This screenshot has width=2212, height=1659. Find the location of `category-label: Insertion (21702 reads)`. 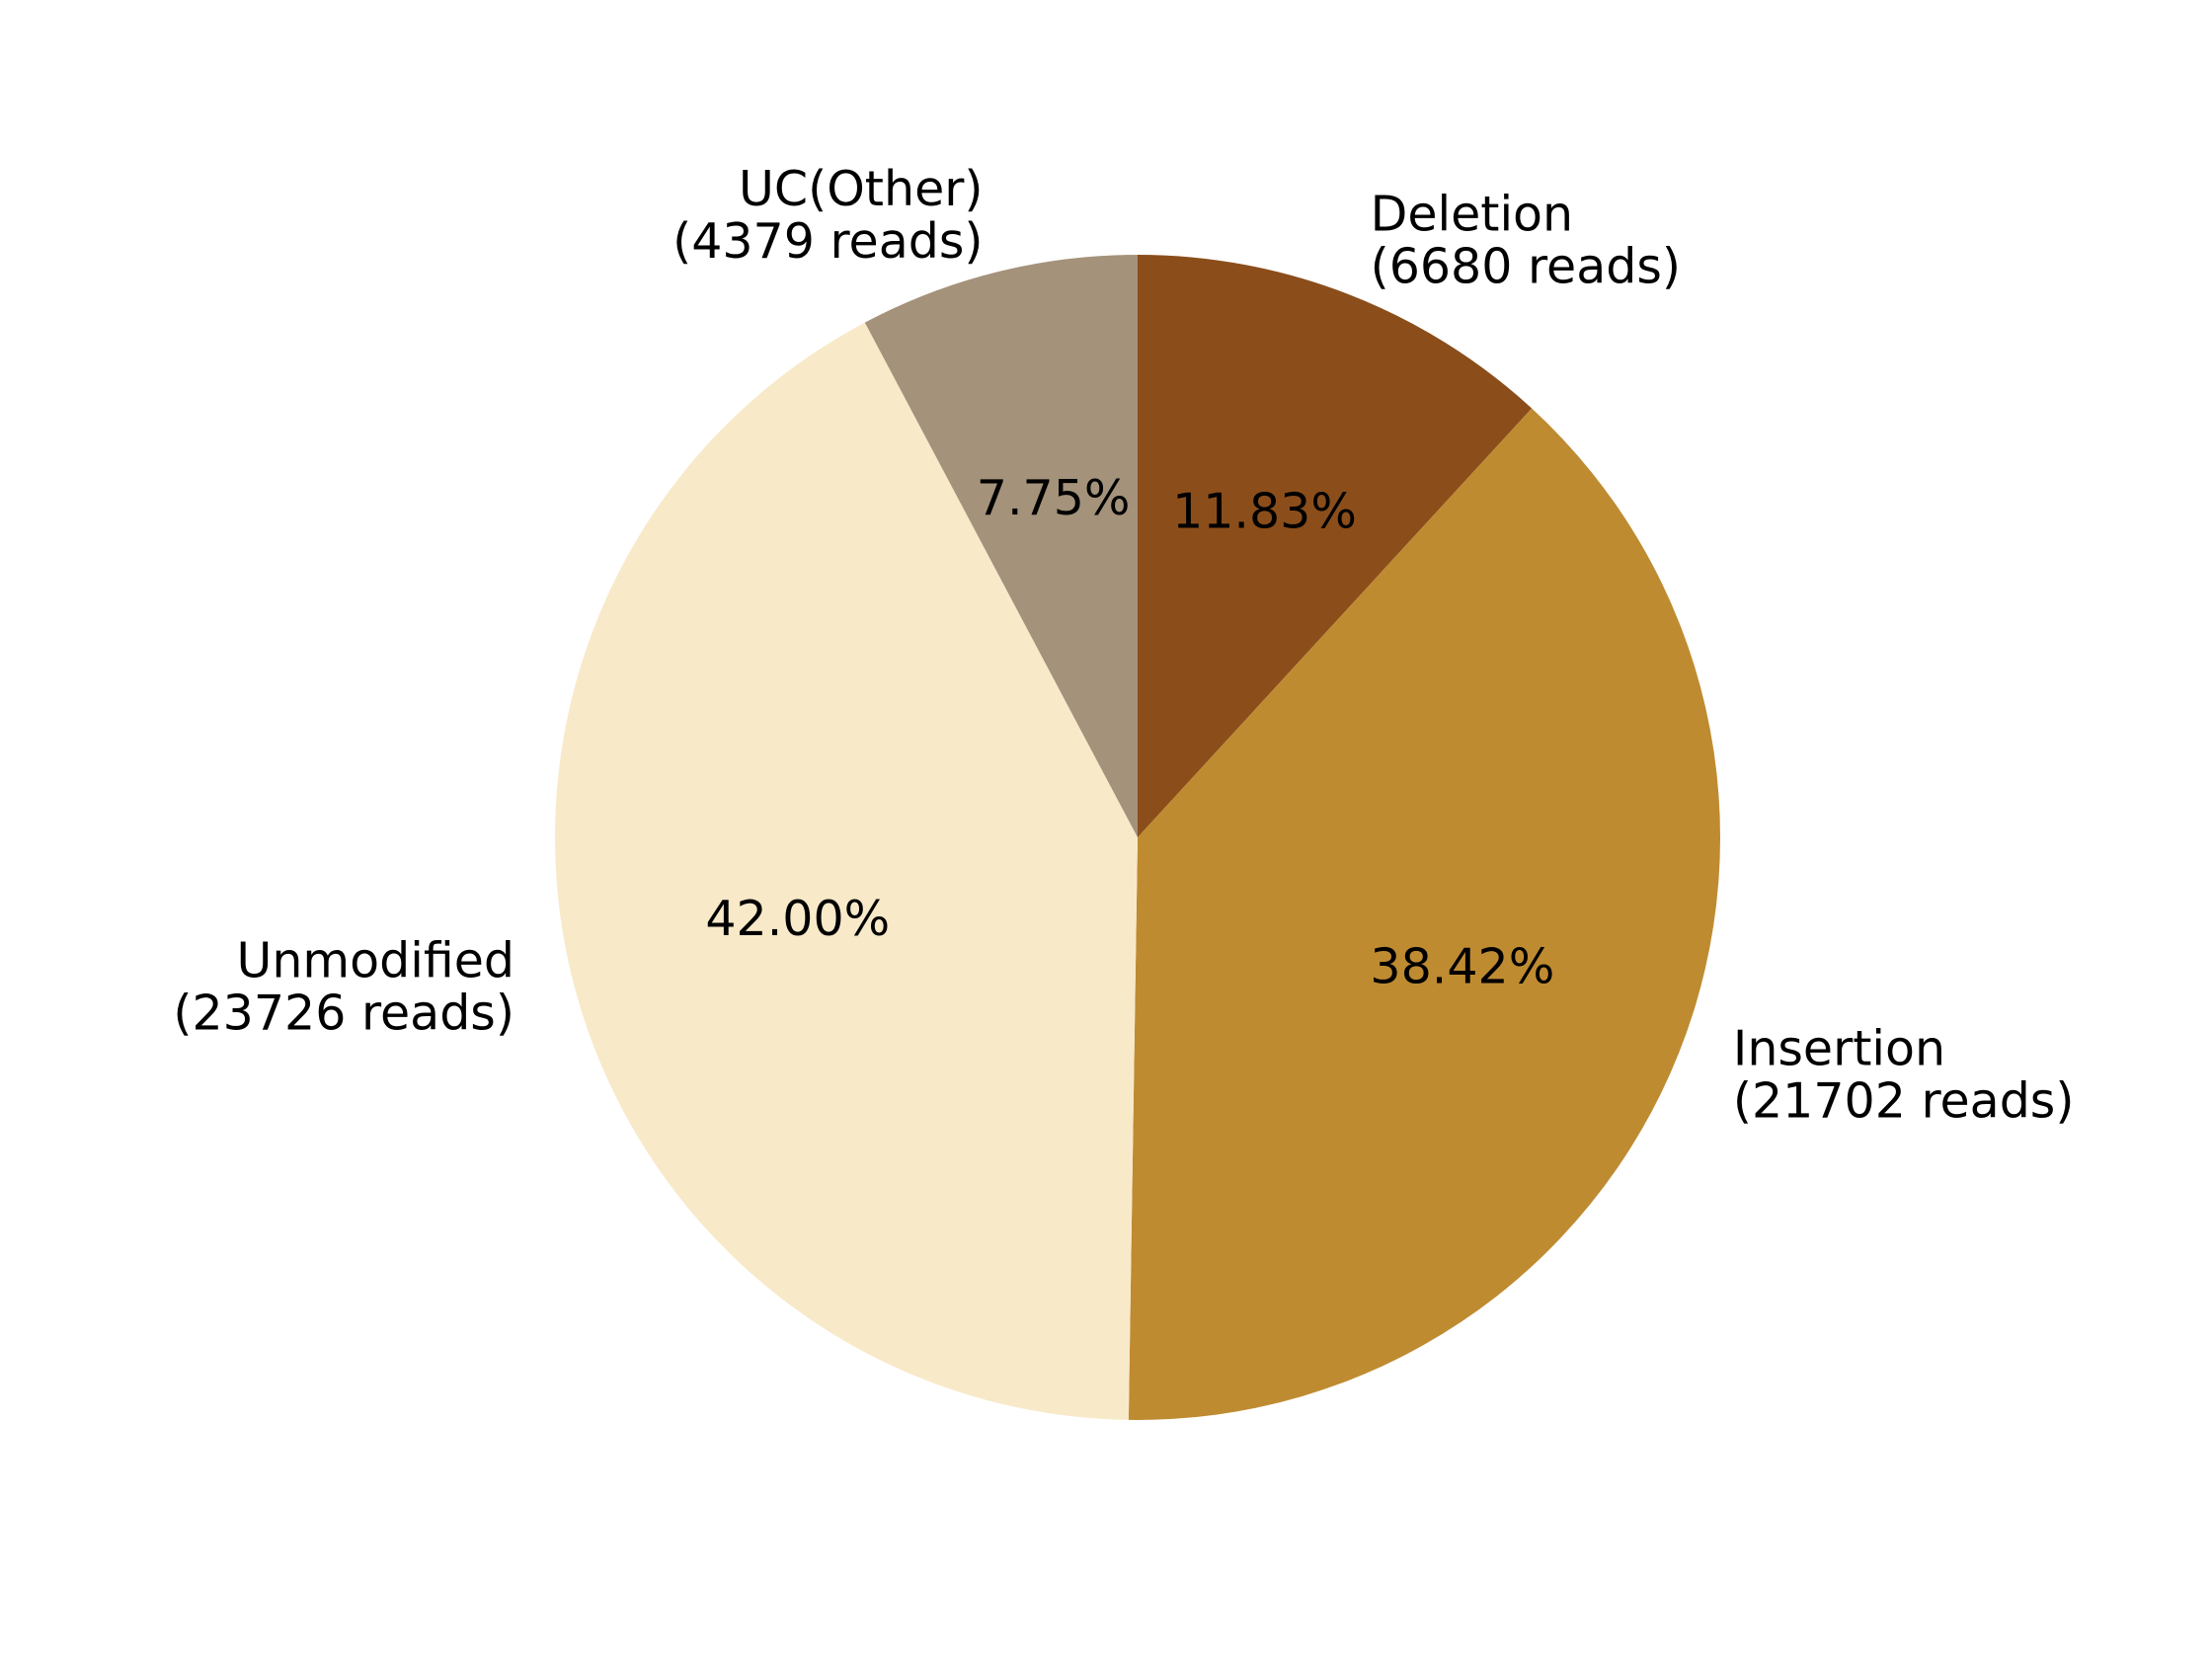

category-label: Insertion (21702 reads) is located at coordinates (1904, 1074).